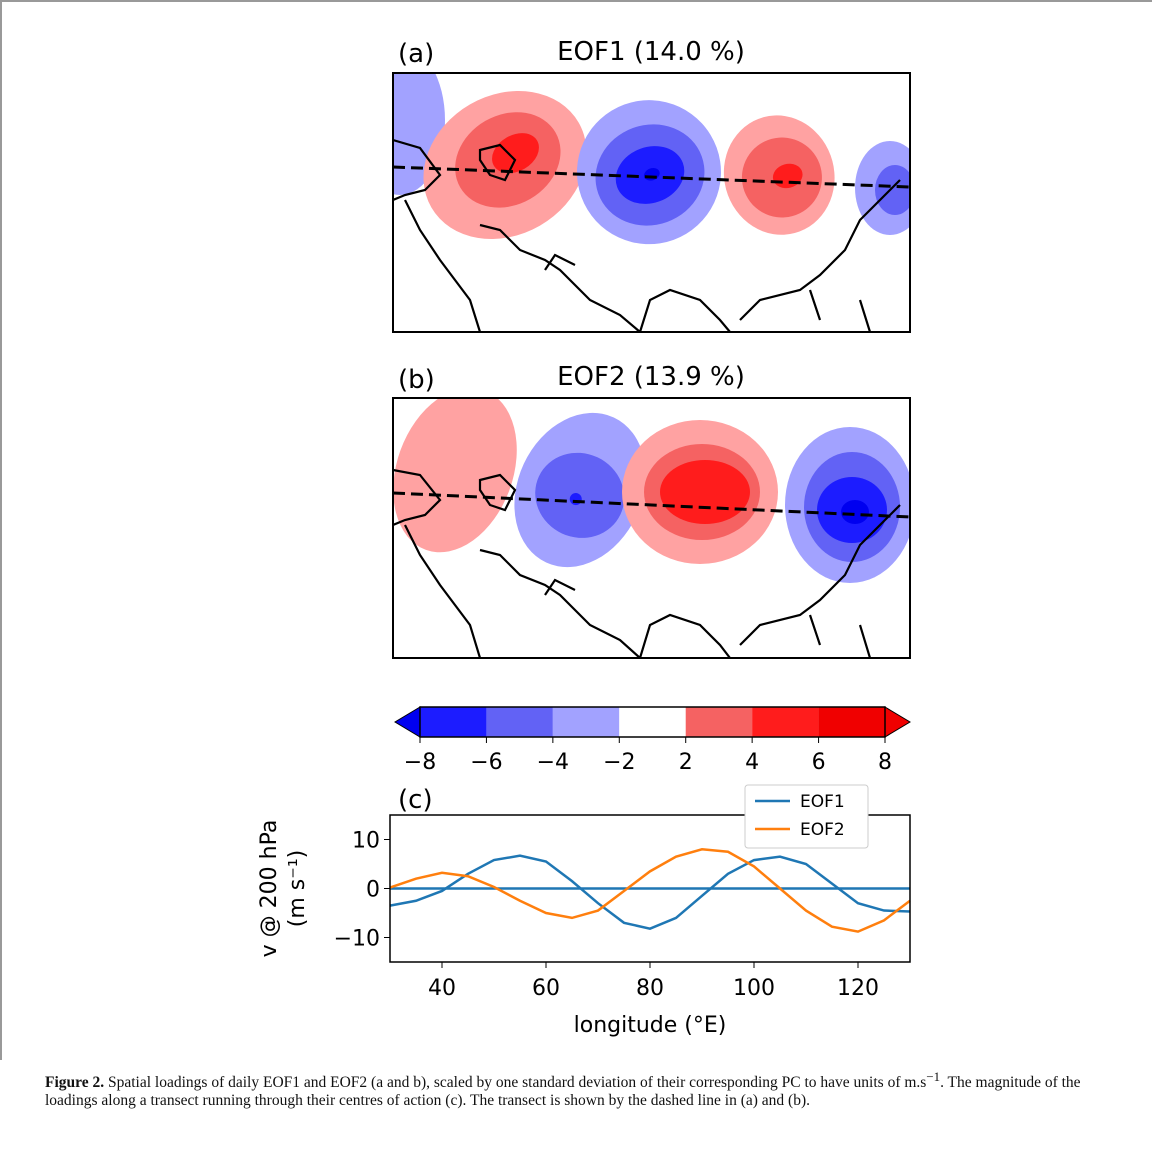 Image resolution: width=1152 pixels, height=1153 pixels. Describe the element at coordinates (373, 890) in the screenshot. I see `y-tick-label: 0` at that location.